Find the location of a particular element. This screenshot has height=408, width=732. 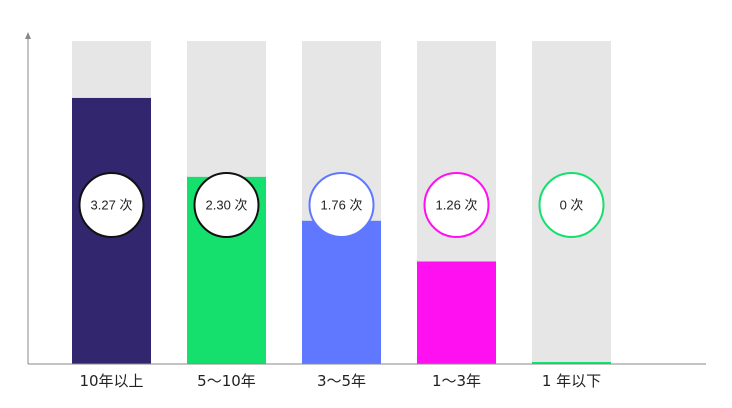

data-label: 2.30 次 is located at coordinates (227, 205).